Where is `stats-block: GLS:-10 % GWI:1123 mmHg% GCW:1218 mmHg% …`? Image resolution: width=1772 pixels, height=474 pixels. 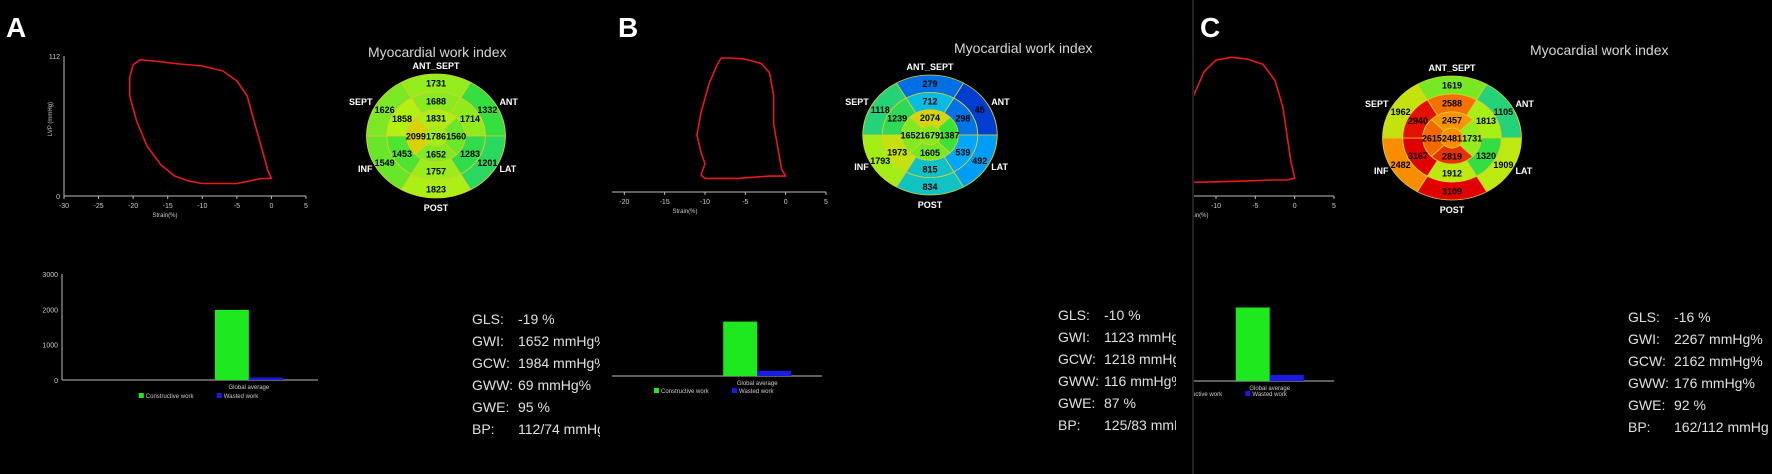
stats-block: GLS:-10 % GWI:1123 mmHg% GCW:1218 mmHg% … is located at coordinates (1117, 370).